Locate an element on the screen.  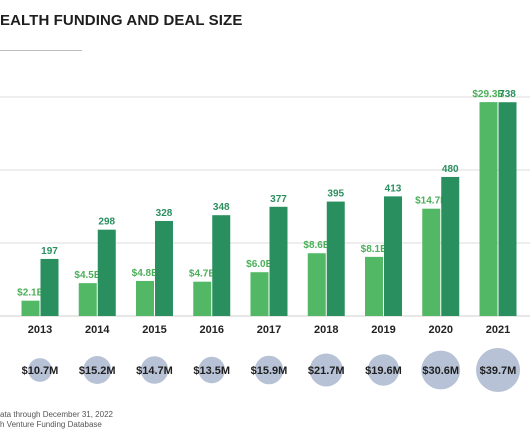
avg-deal-label: $14.7M is located at coordinates (154, 371).